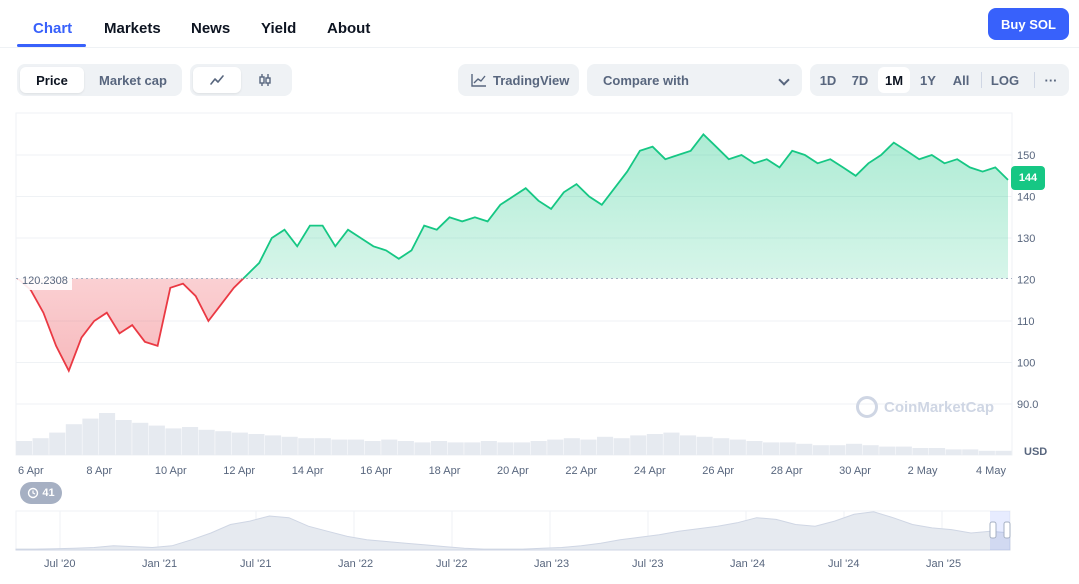 This screenshot has width=1079, height=584. What do you see at coordinates (59, 564) in the screenshot?
I see `navigator-label: Jul '20` at bounding box center [59, 564].